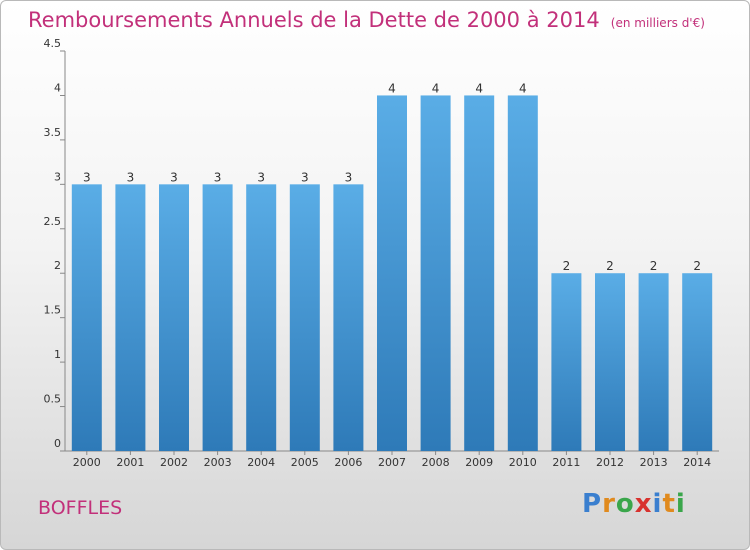  I want to click on y-tick-label: 0.5, so click(53, 399).